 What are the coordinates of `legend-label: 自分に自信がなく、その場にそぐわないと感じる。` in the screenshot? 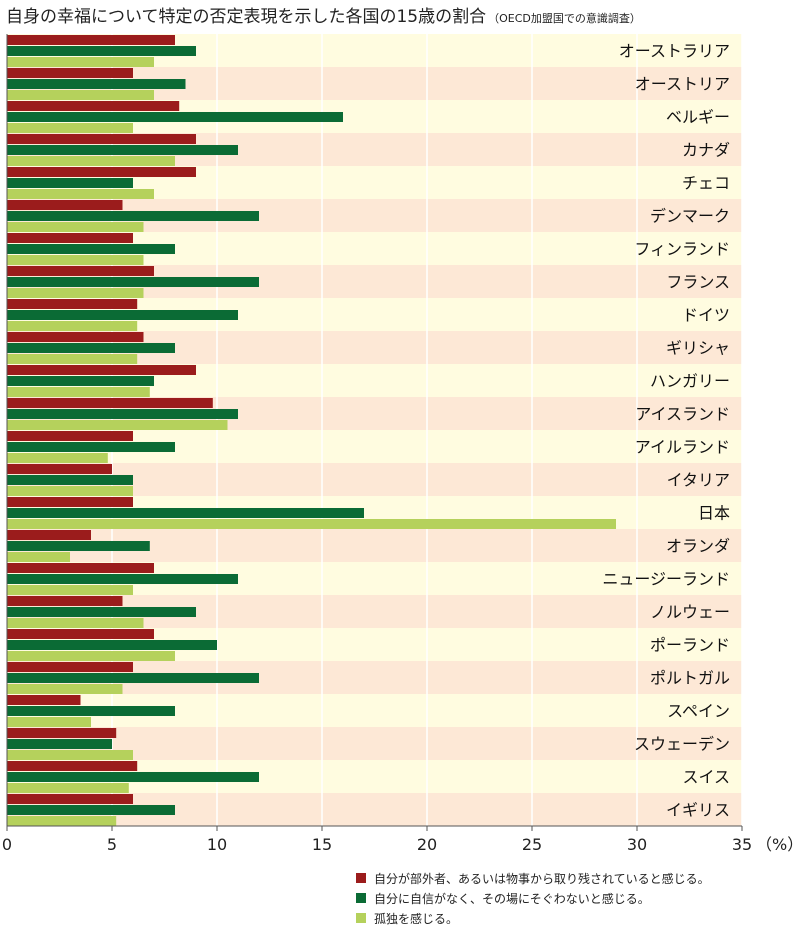 It's located at (512, 898).